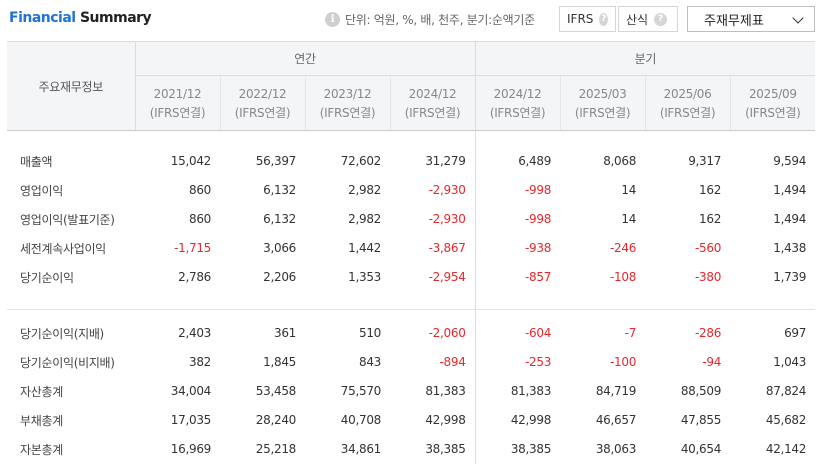  I want to click on value-cell: 81,383, so click(517, 391).